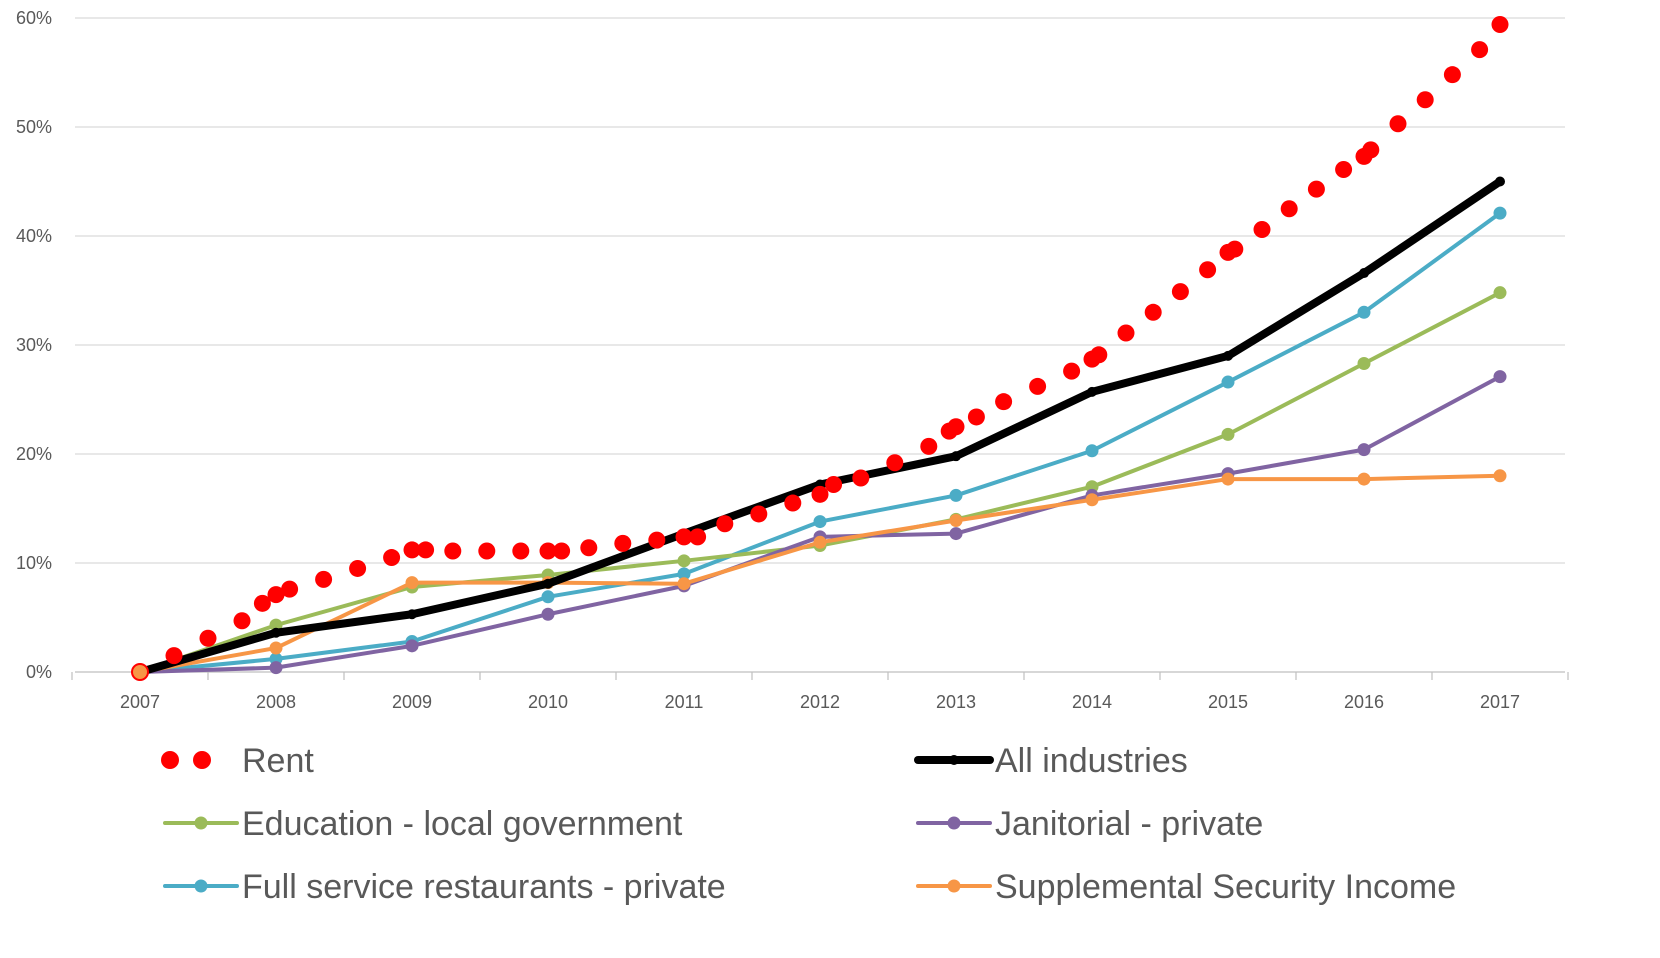  What do you see at coordinates (1225, 887) in the screenshot?
I see `legend-label: Supplemental Security Income` at bounding box center [1225, 887].